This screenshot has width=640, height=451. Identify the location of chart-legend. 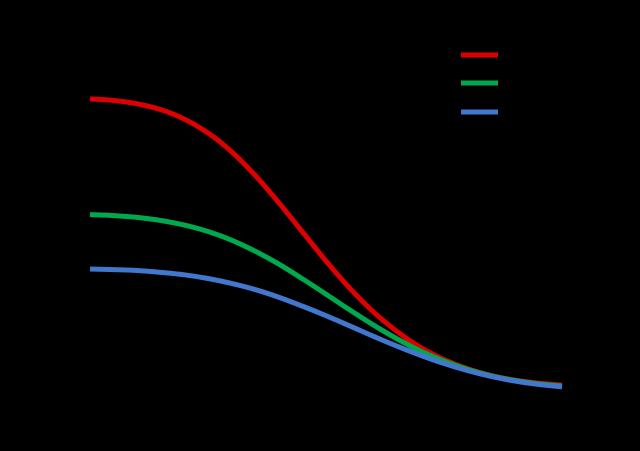
(479, 83).